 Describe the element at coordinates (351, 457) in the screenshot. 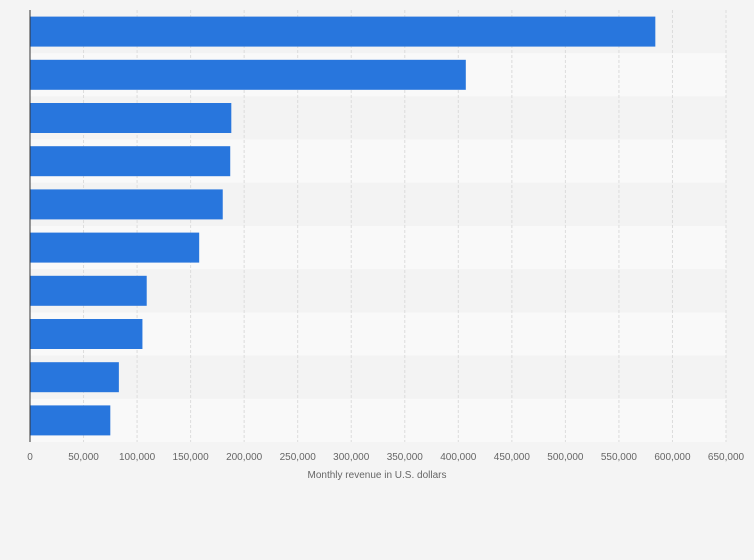

I see `x-tick-label: 300,000` at that location.